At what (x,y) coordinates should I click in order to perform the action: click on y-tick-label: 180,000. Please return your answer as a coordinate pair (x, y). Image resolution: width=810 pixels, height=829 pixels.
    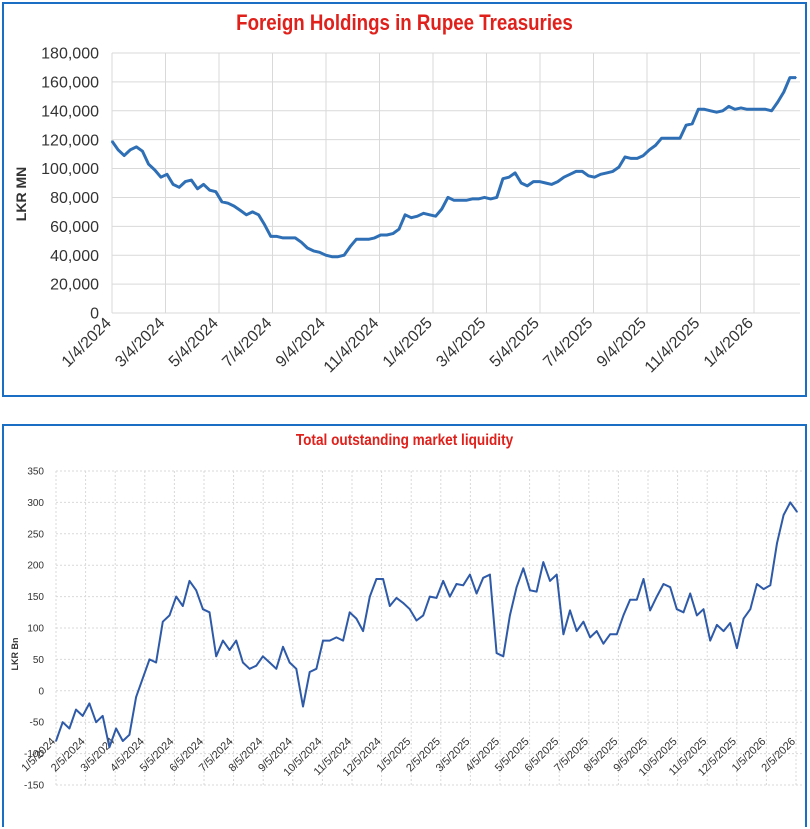
    Looking at the image, I should click on (70, 54).